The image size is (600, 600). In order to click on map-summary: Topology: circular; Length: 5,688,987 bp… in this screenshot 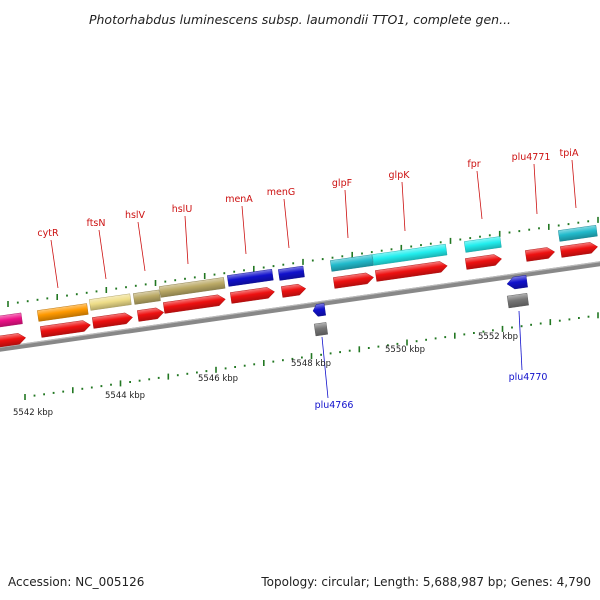, I will do `click(425, 582)`.